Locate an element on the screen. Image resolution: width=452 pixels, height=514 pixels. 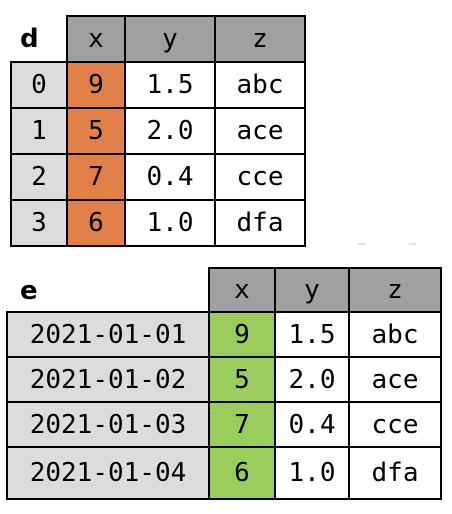
frame-e-cell-y: 1.0 is located at coordinates (312, 473).